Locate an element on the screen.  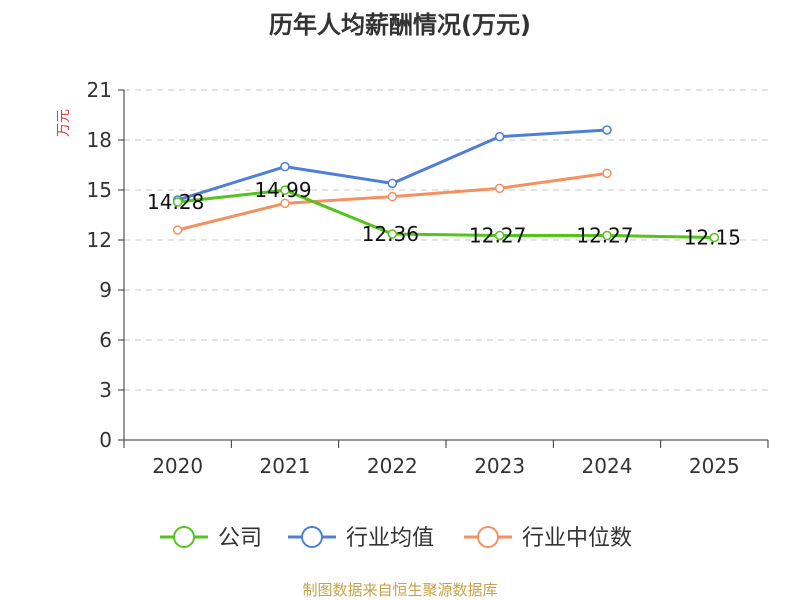
y-tick-label: 12 is located at coordinates (99, 240).